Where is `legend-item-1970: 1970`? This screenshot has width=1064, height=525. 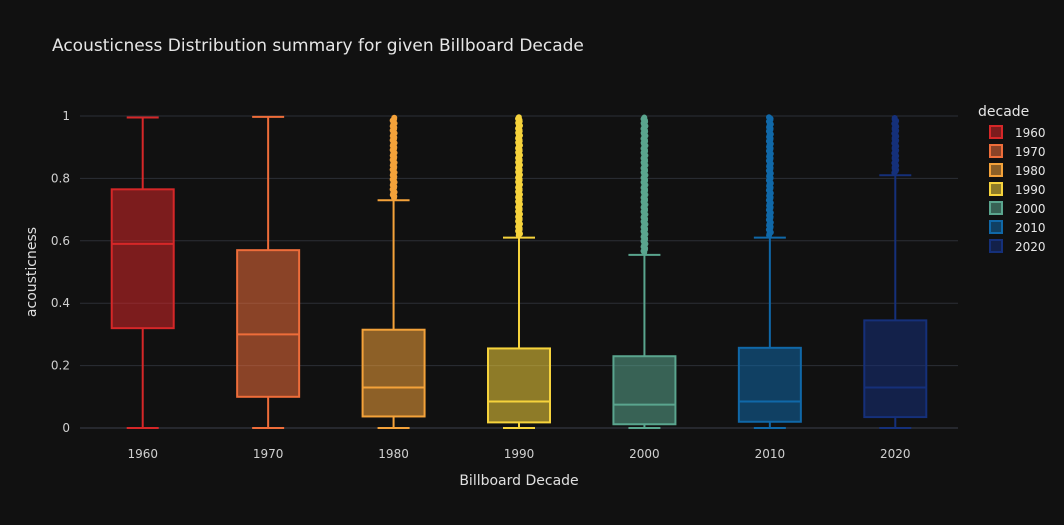 legend-item-1970: 1970 is located at coordinates (1017, 151).